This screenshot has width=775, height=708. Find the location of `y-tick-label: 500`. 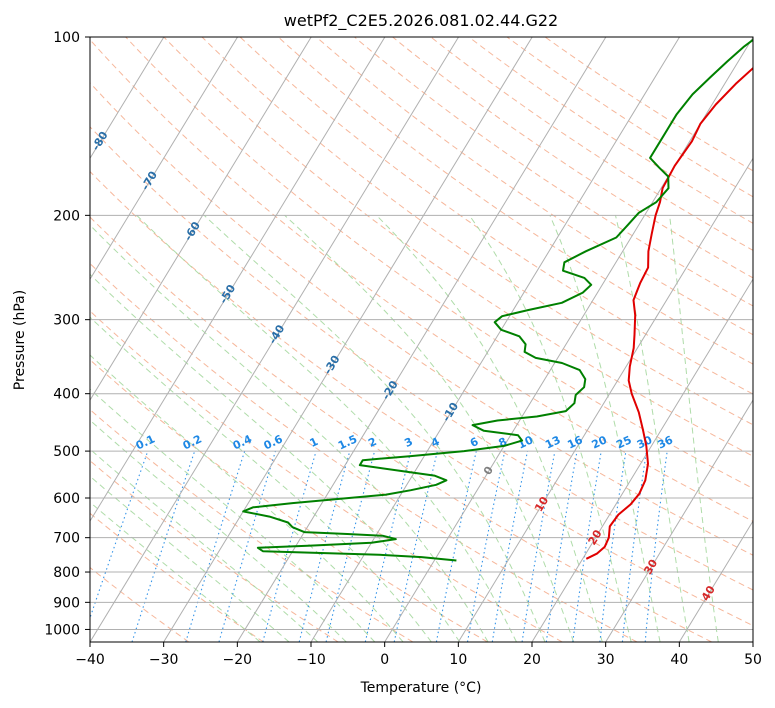

y-tick-label: 500 is located at coordinates (66, 452).